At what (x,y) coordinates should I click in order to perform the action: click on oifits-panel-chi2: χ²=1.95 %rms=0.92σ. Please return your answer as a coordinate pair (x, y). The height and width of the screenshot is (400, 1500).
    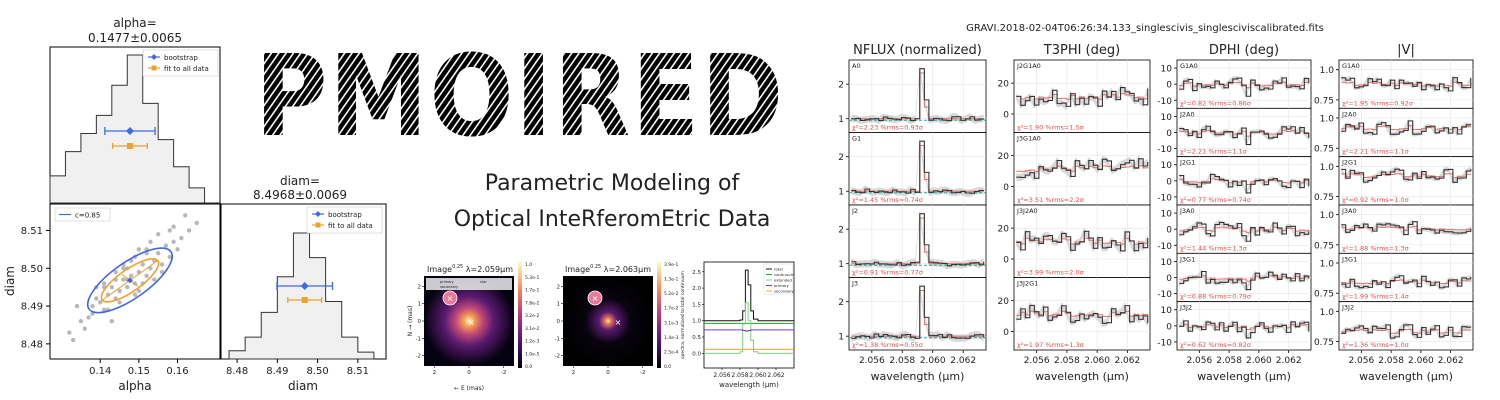
    Looking at the image, I should click on (1377, 103).